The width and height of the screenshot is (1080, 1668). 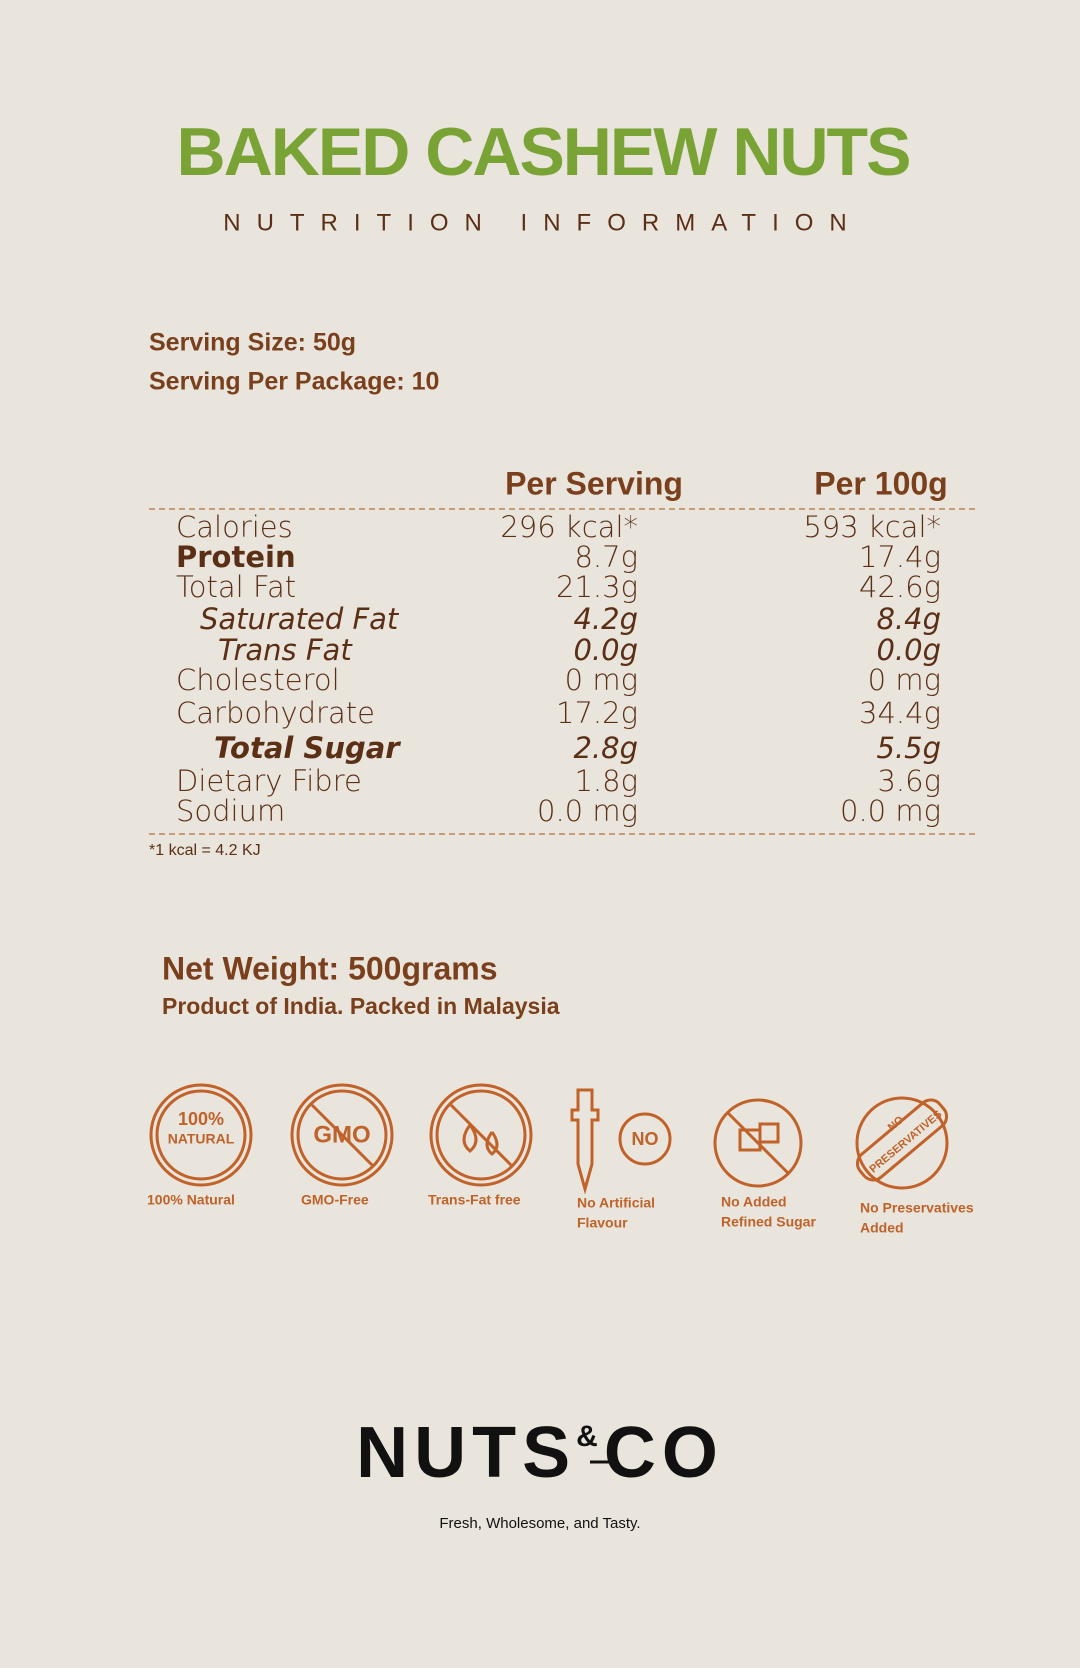 I want to click on serving-size: Serving Size: 50g, so click(x=252, y=343).